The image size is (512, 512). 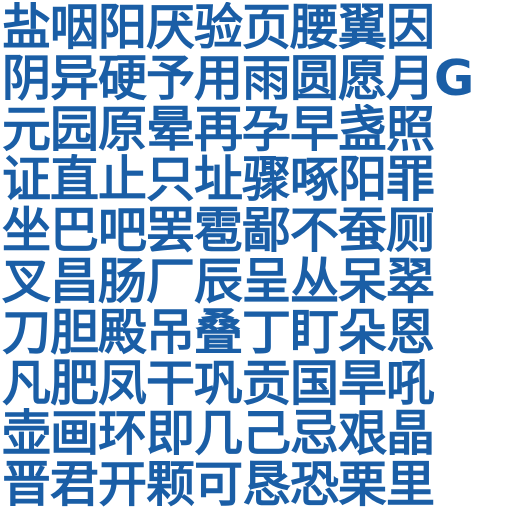 I want to click on text-line-10: 晋君开颗可恳恐栗里, so click(x=218, y=484).